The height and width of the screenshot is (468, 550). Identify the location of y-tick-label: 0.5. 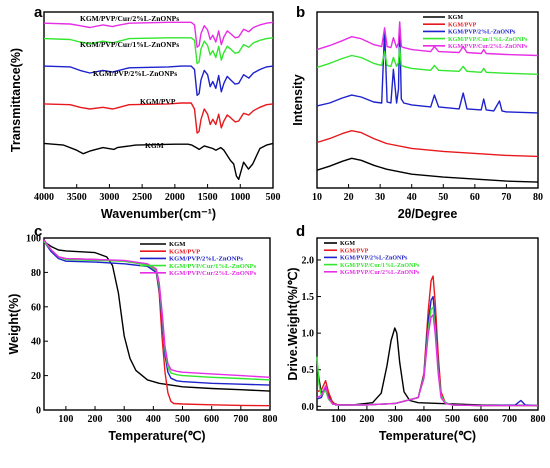
(308, 370).